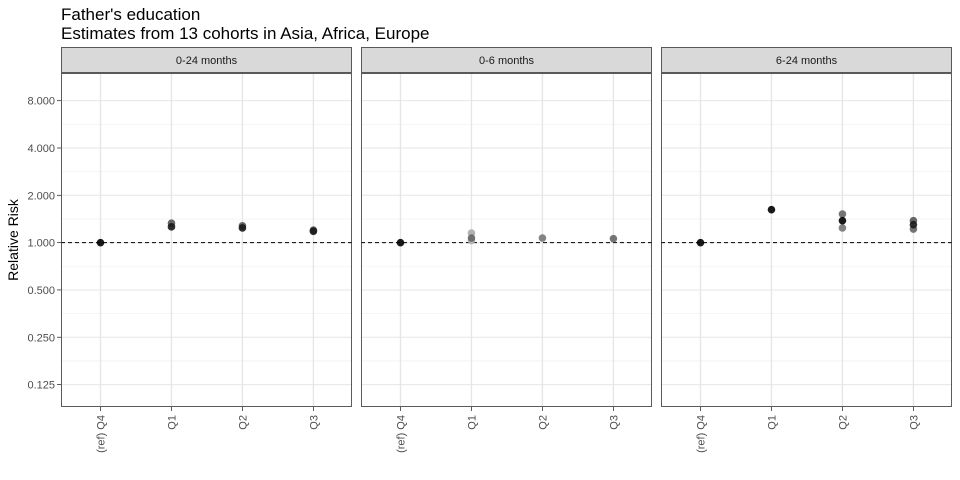 This screenshot has width=960, height=480. Describe the element at coordinates (41, 149) in the screenshot. I see `y-tick-label: 4.000` at that location.